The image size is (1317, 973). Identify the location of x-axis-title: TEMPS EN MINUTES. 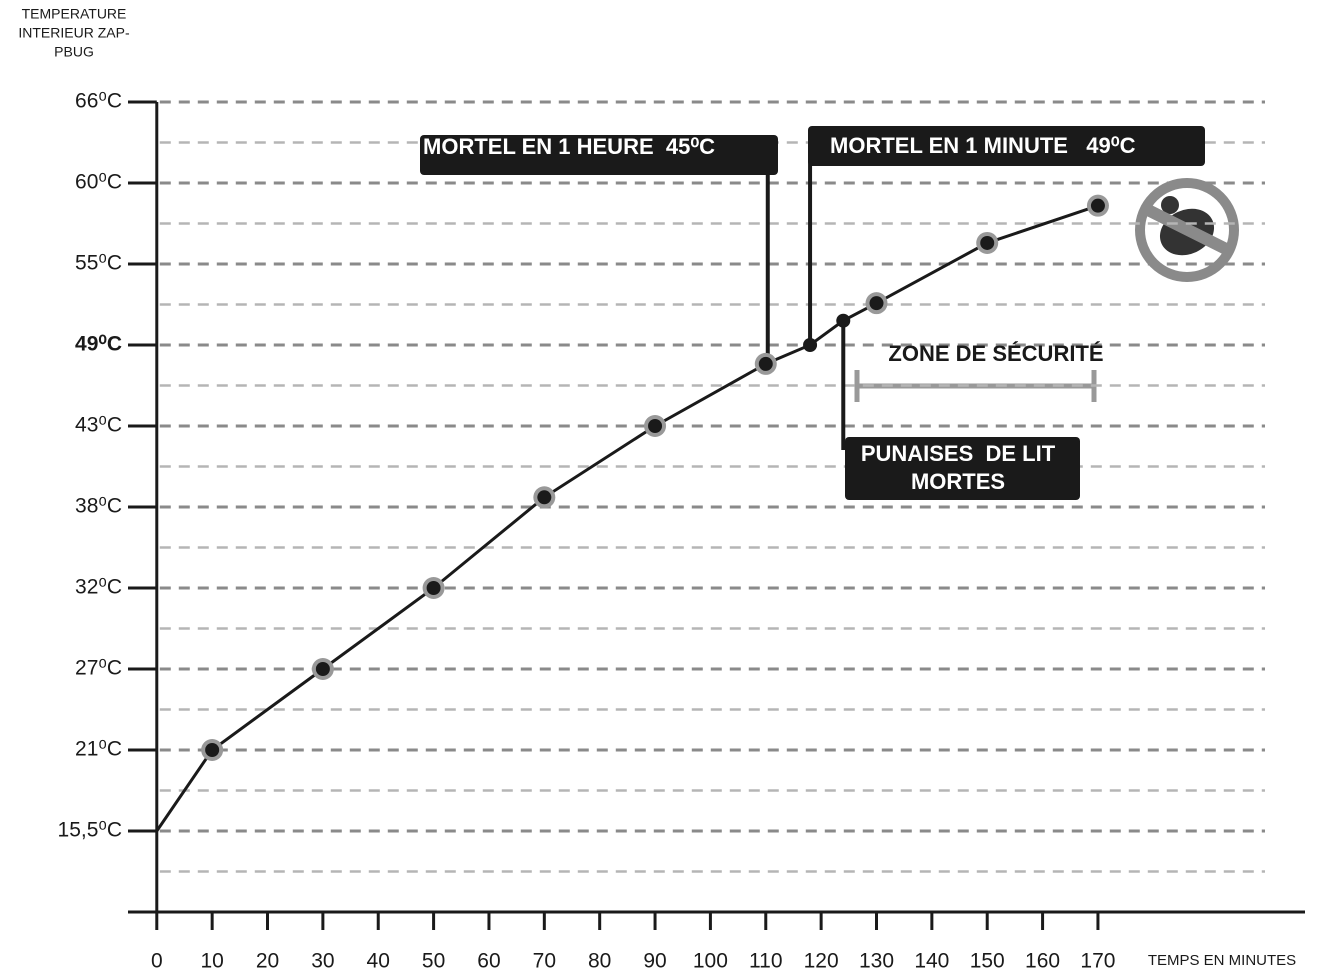
(1222, 960).